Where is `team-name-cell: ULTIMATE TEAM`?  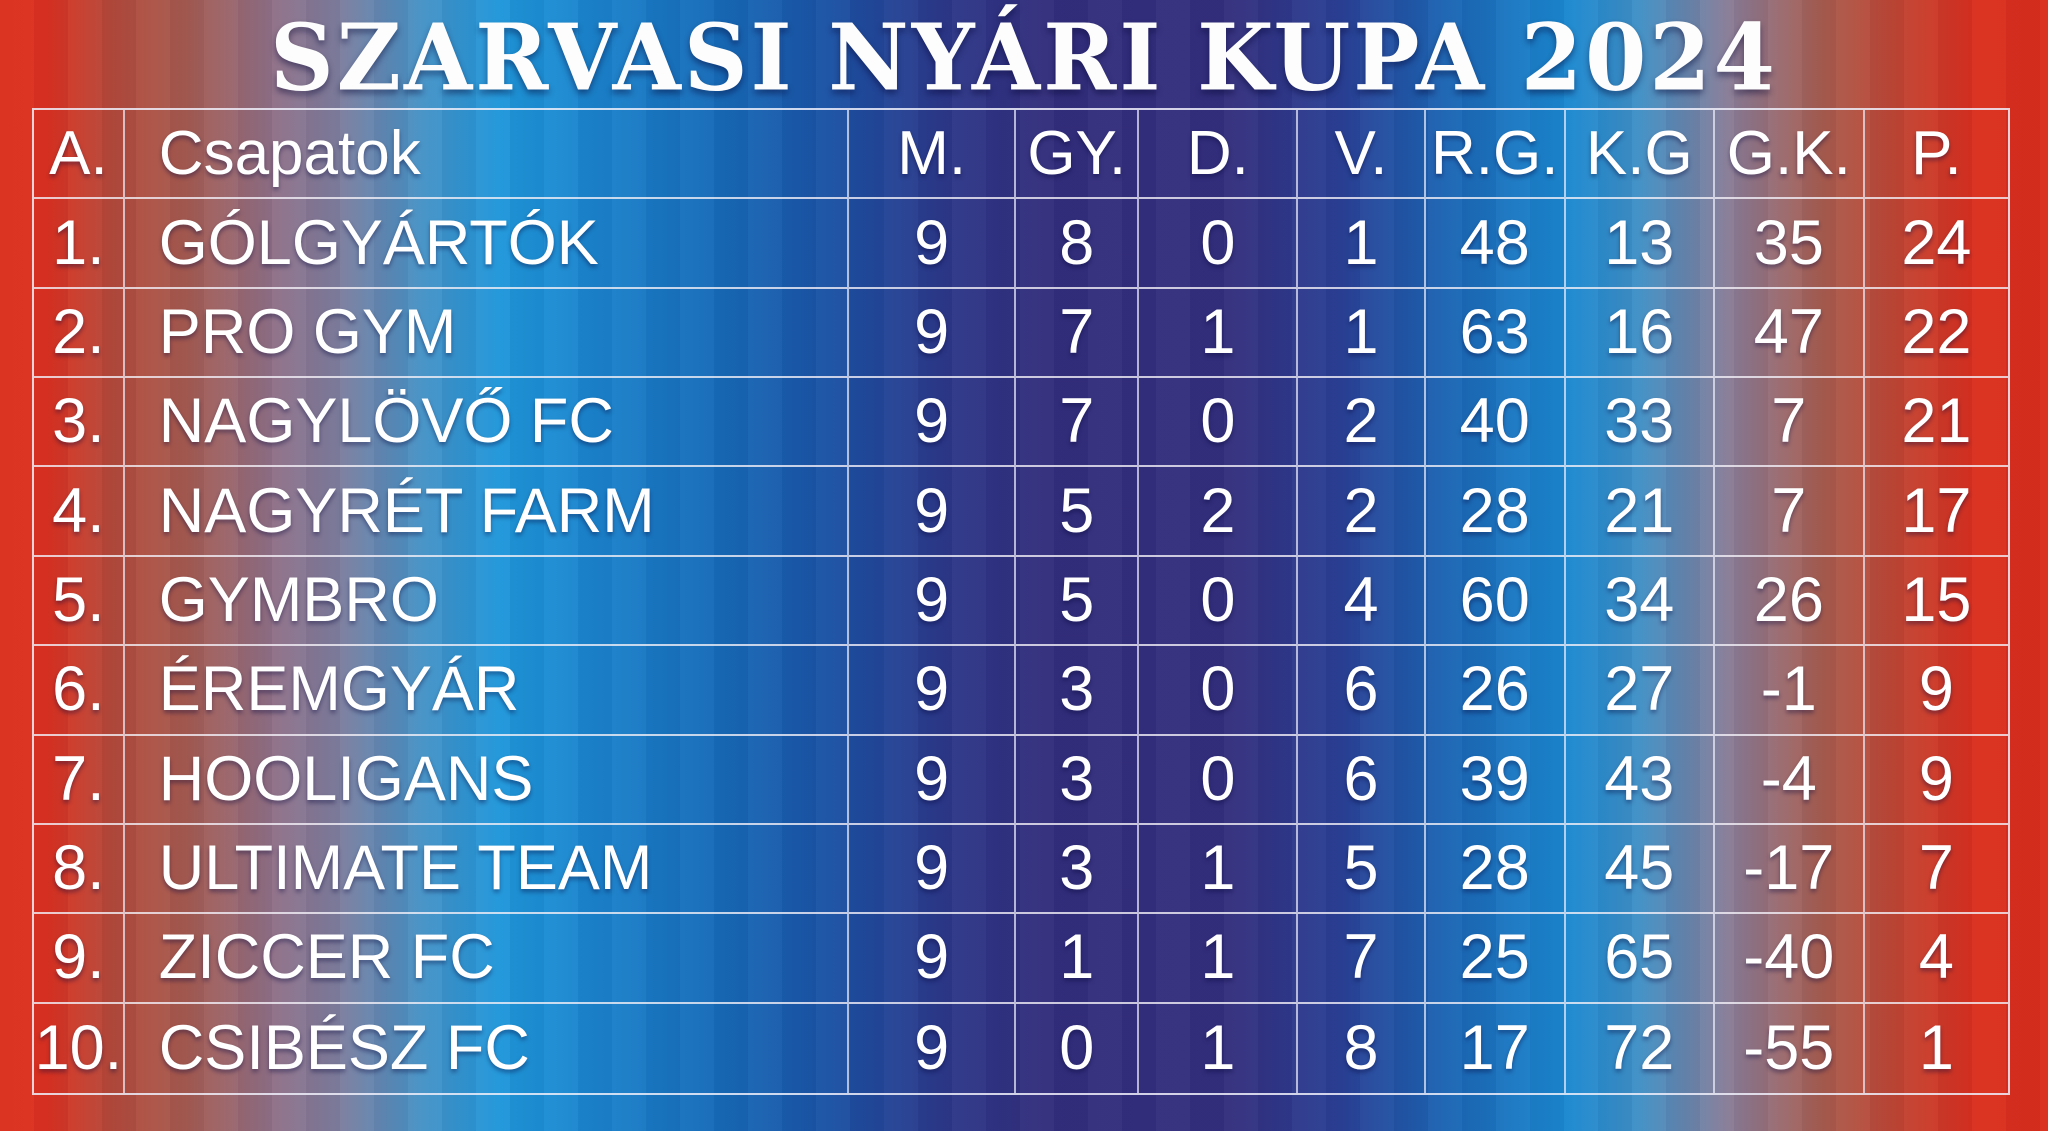 team-name-cell: ULTIMATE TEAM is located at coordinates (487, 869).